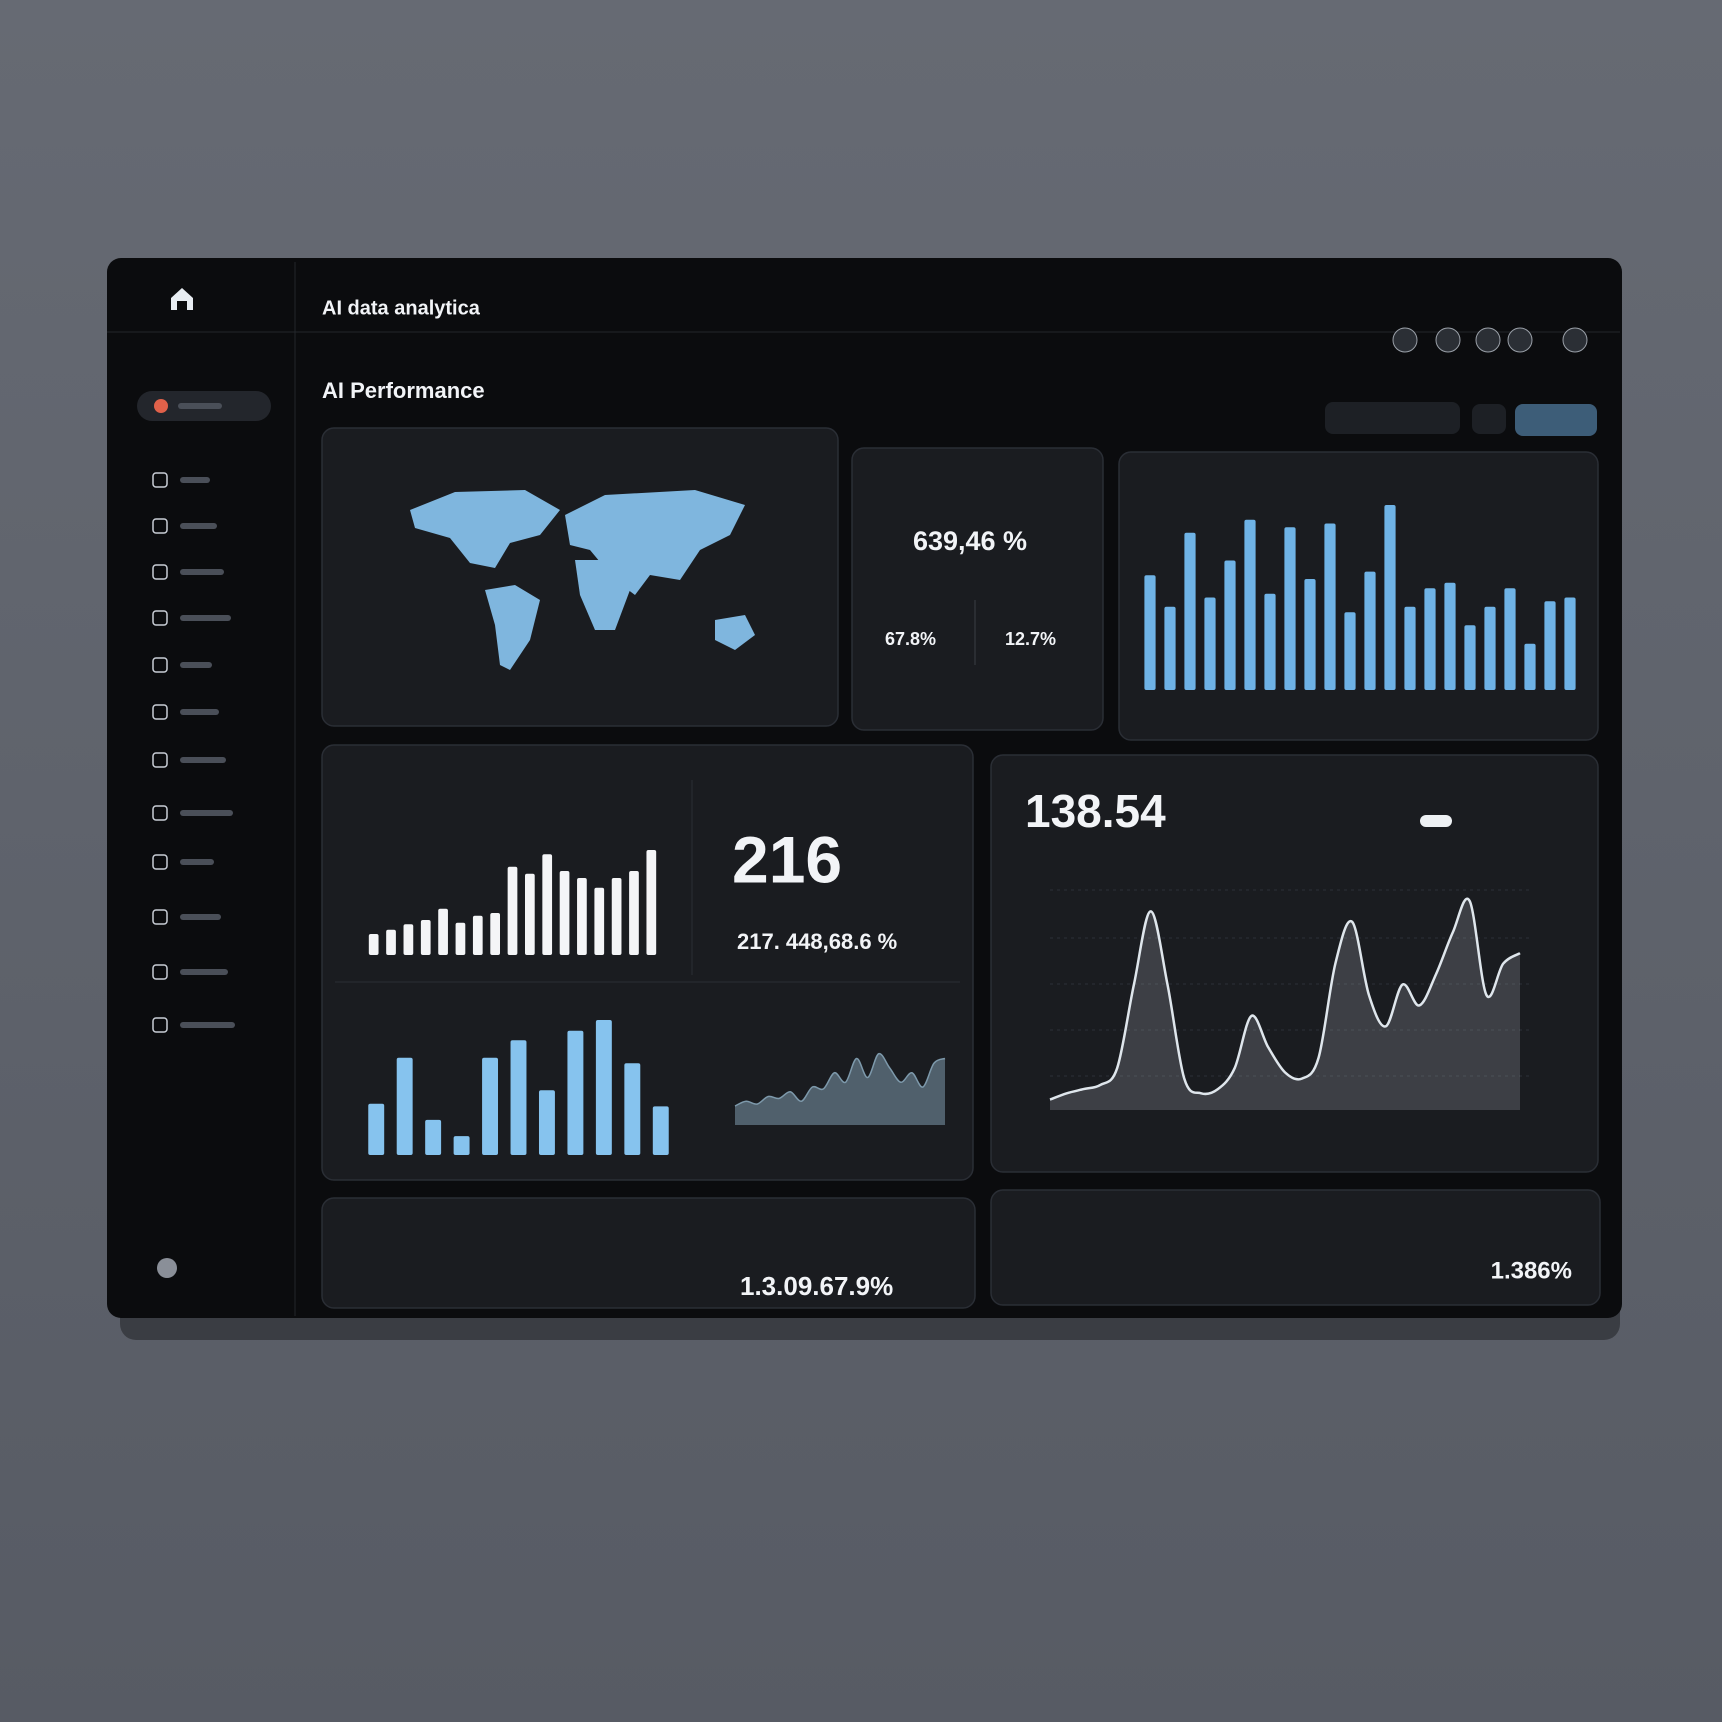 The width and height of the screenshot is (1722, 1722). I want to click on header-actions, so click(1490, 340).